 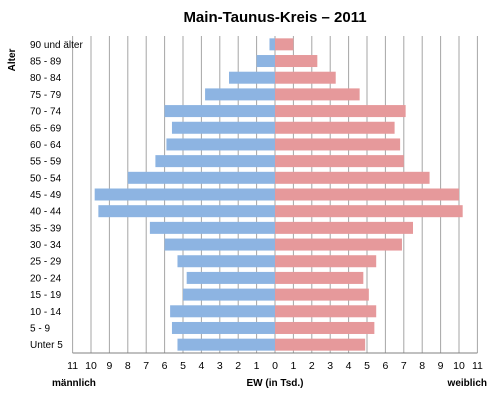 What do you see at coordinates (467, 383) in the screenshot?
I see `female-label: weiblich` at bounding box center [467, 383].